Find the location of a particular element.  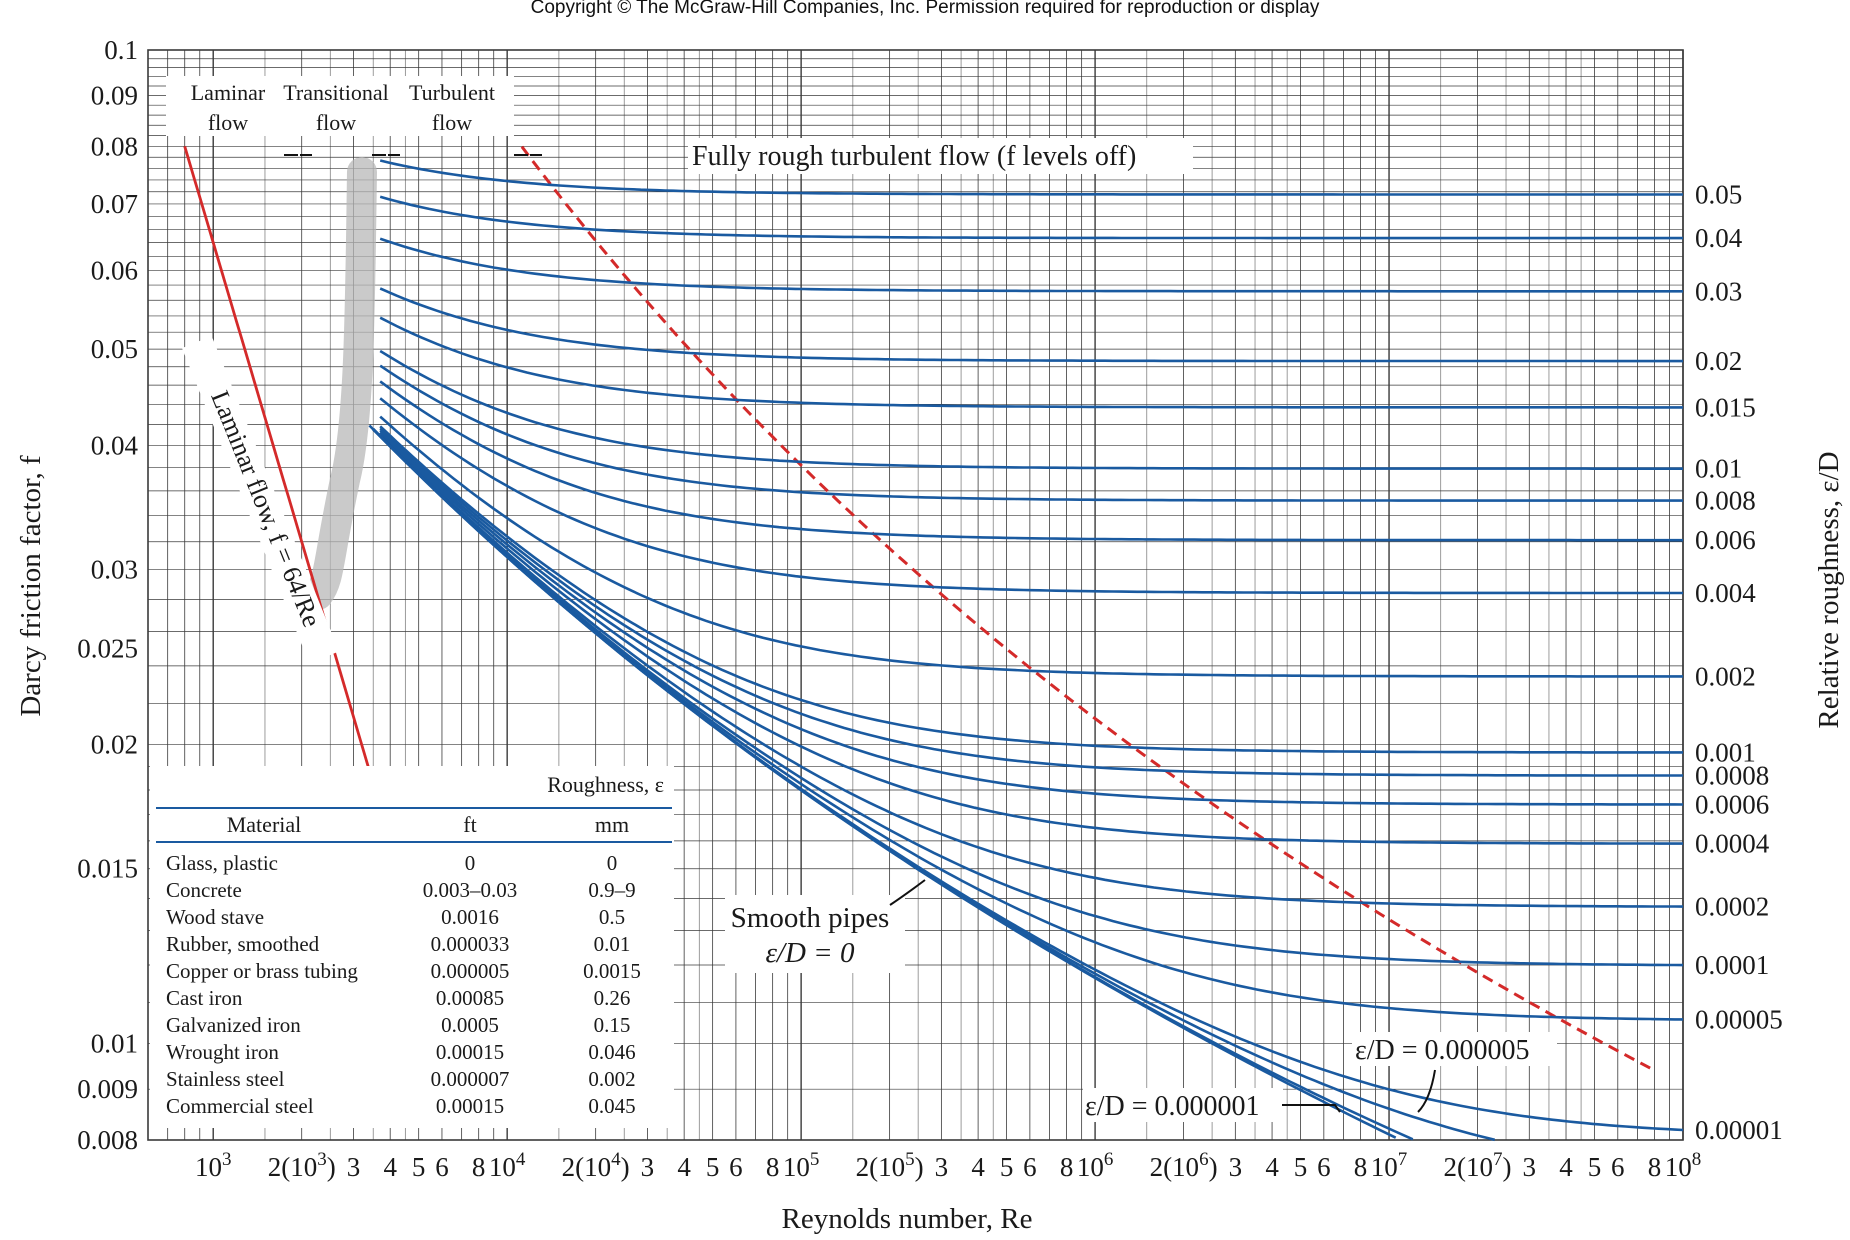

table-cell-mm: 0.5 is located at coordinates (612, 917).